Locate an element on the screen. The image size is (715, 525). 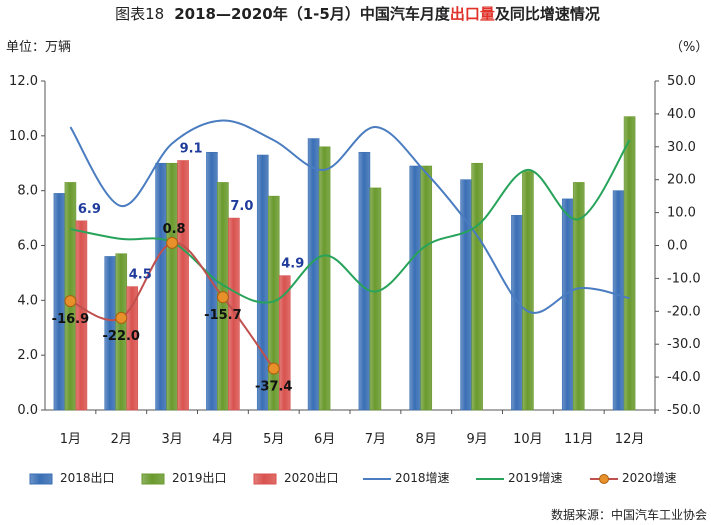
legend-item: 2018增速 is located at coordinates (406, 477).